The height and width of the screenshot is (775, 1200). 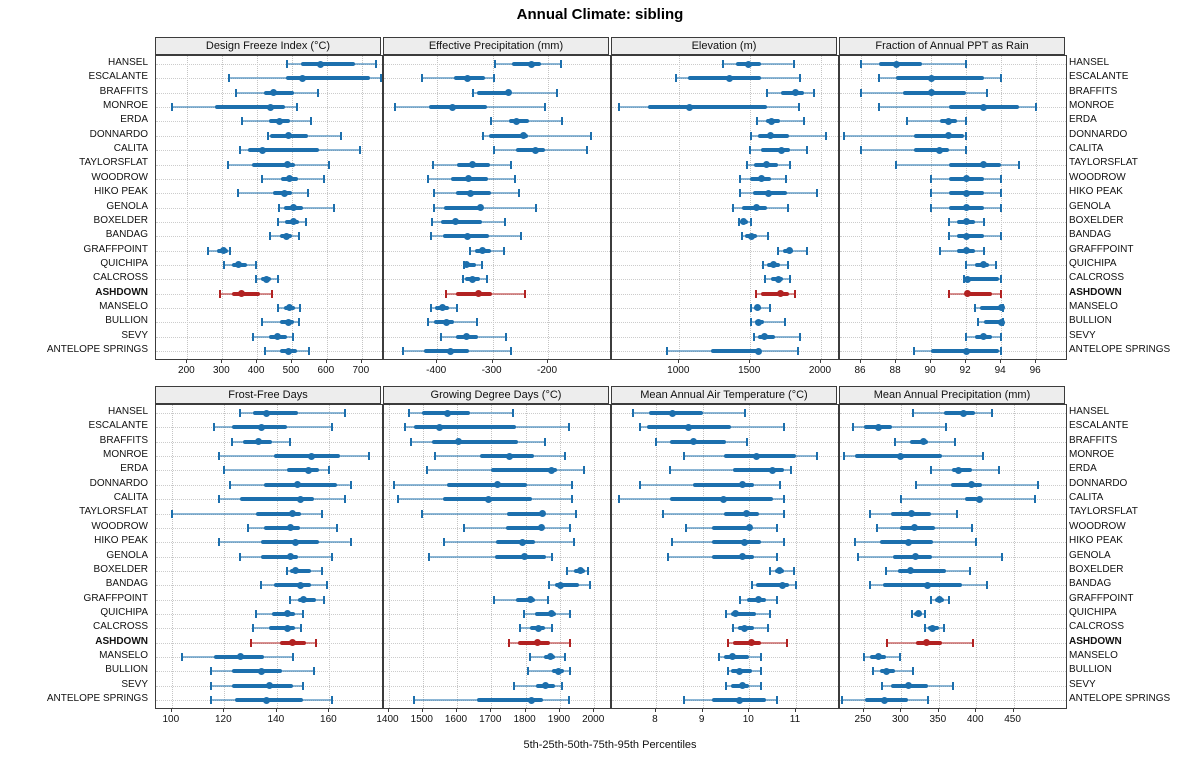 I want to click on station-label: BULLION, so click(x=1090, y=321).